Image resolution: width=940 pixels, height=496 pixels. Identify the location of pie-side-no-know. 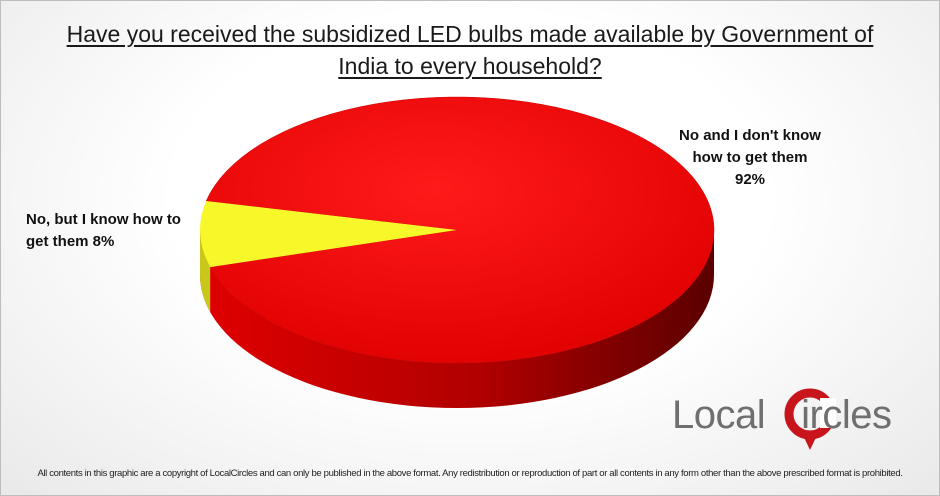
(205, 271).